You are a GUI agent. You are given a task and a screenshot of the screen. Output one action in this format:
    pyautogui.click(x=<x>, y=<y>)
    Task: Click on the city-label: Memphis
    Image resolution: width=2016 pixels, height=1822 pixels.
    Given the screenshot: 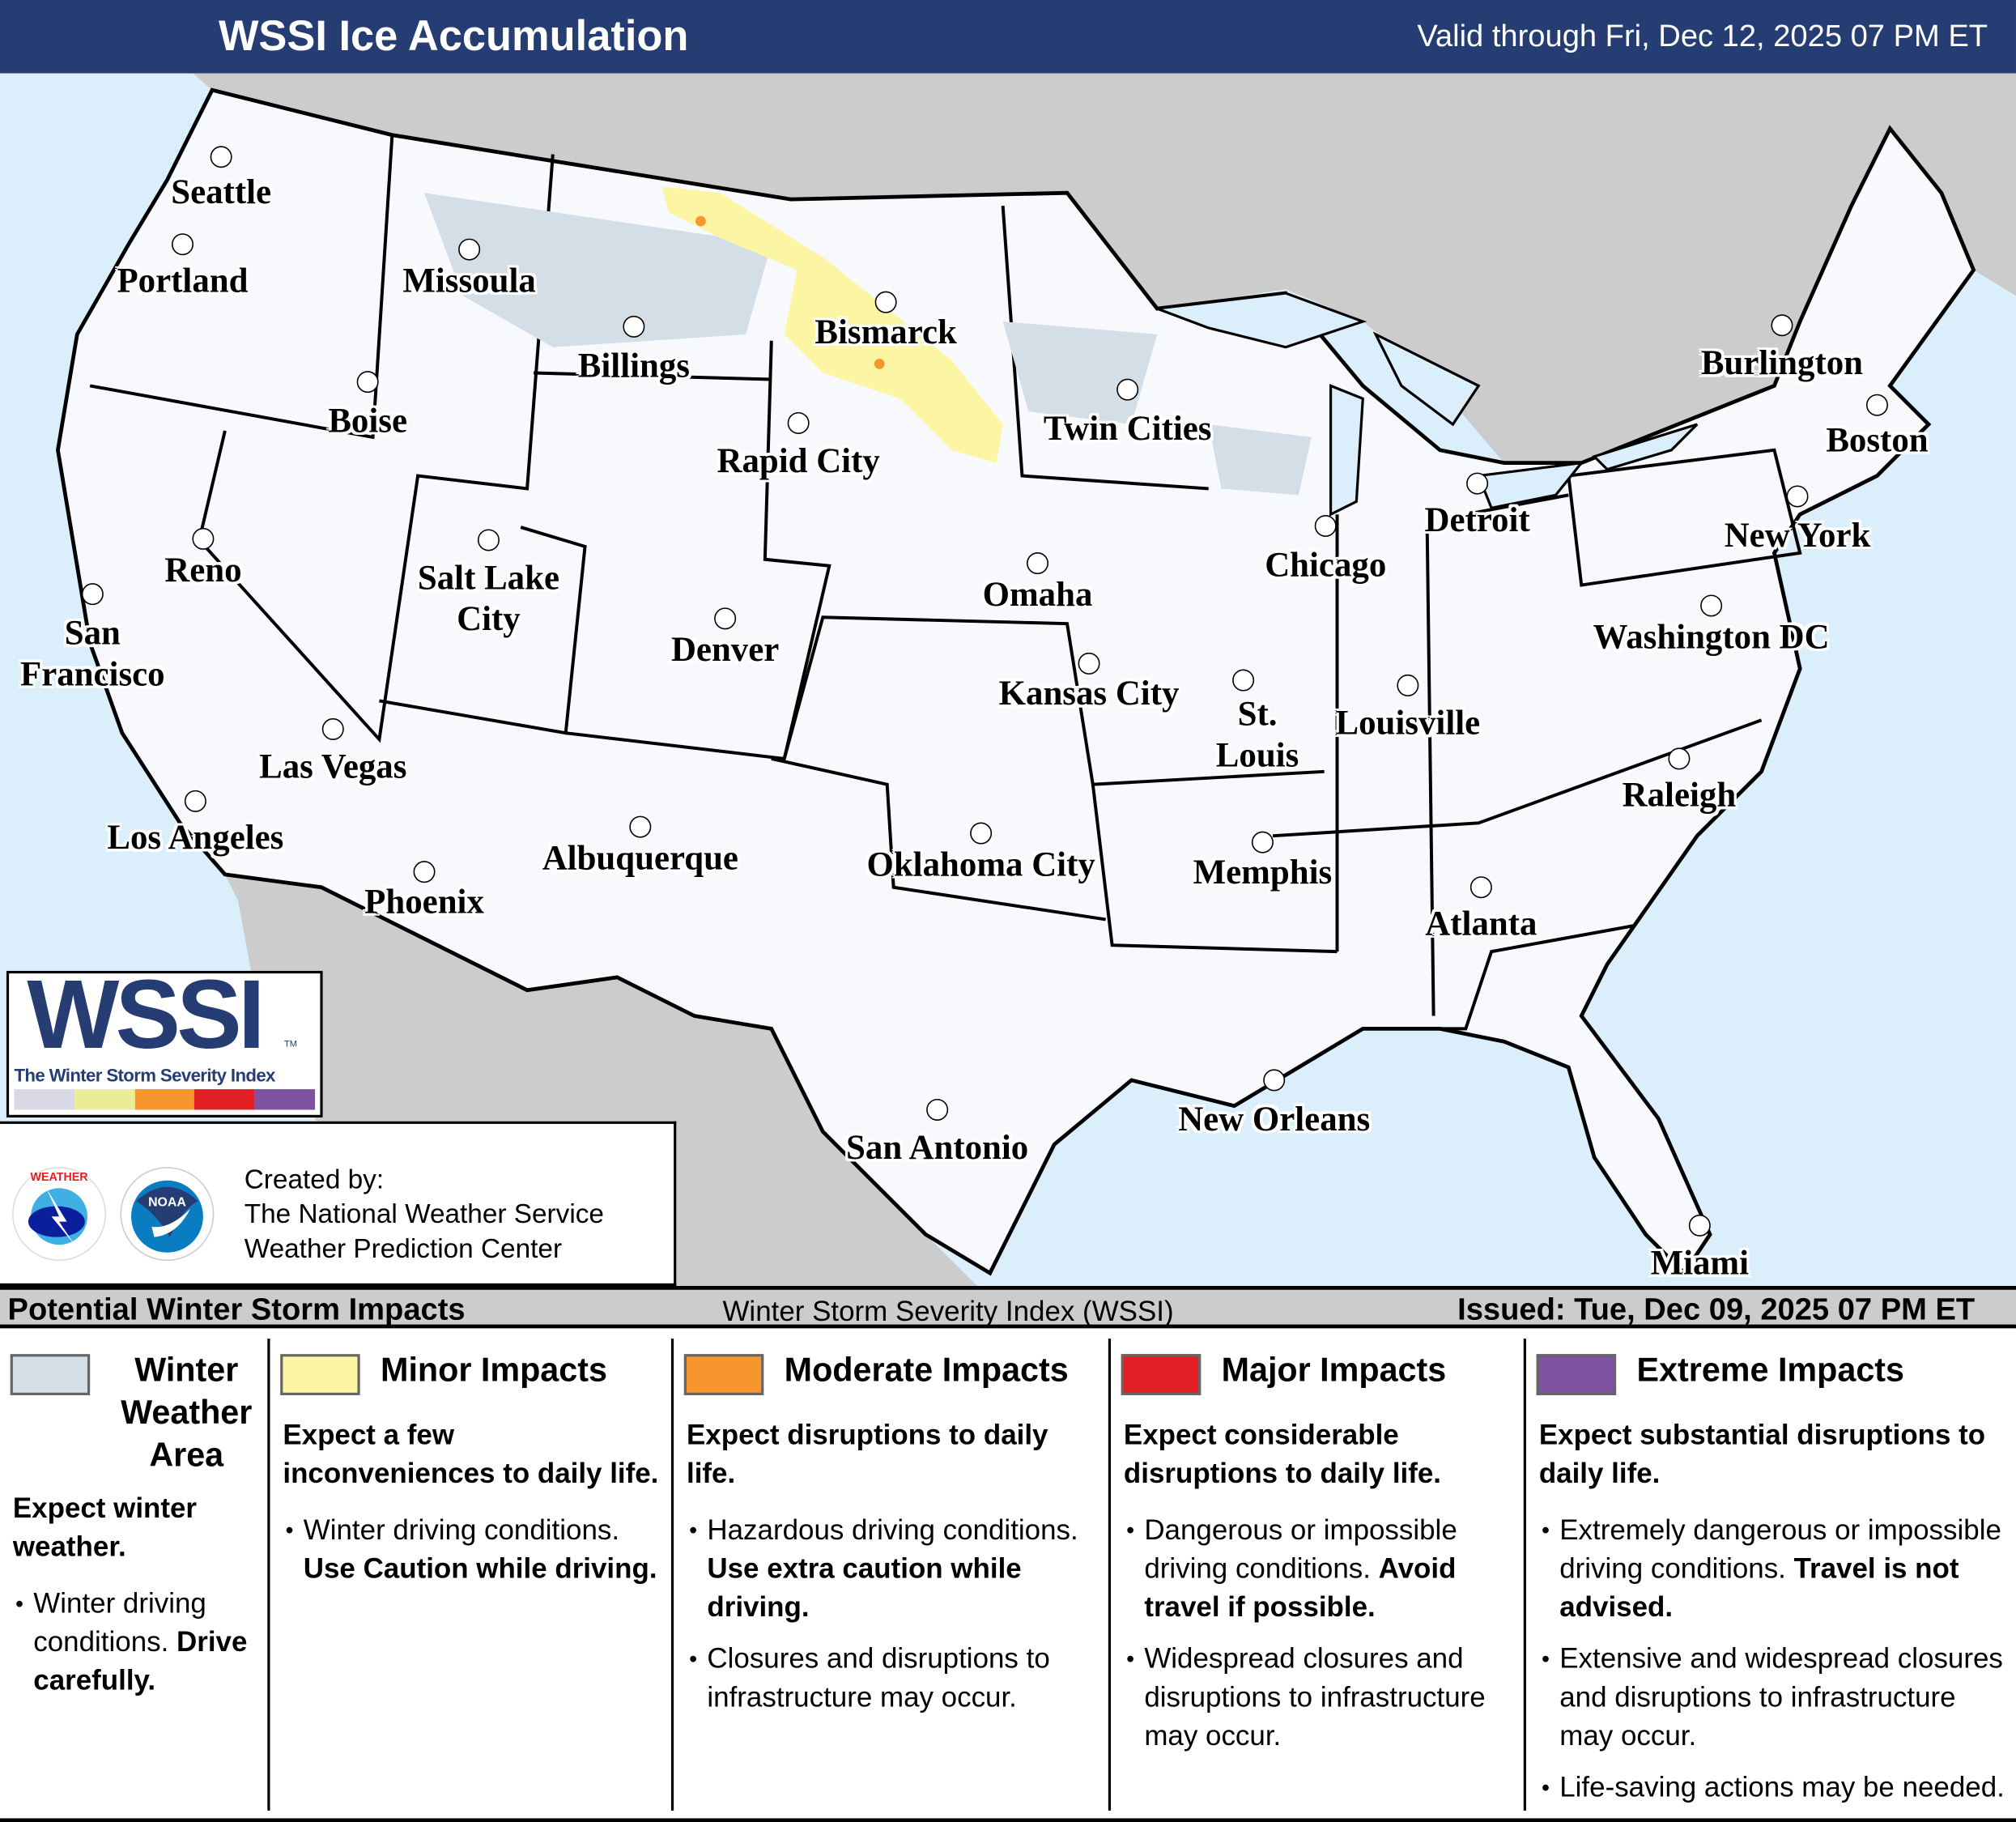 What is the action you would take?
    pyautogui.click(x=1263, y=872)
    